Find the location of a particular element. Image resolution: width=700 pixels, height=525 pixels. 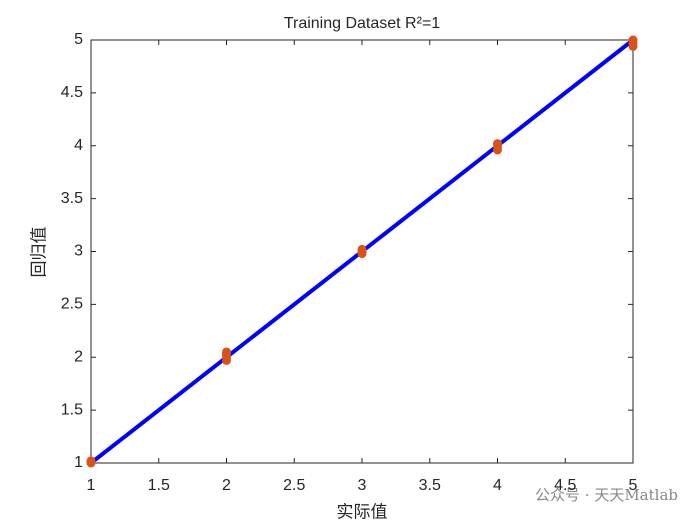

y-tick-label: 2.5 is located at coordinates (72, 304).